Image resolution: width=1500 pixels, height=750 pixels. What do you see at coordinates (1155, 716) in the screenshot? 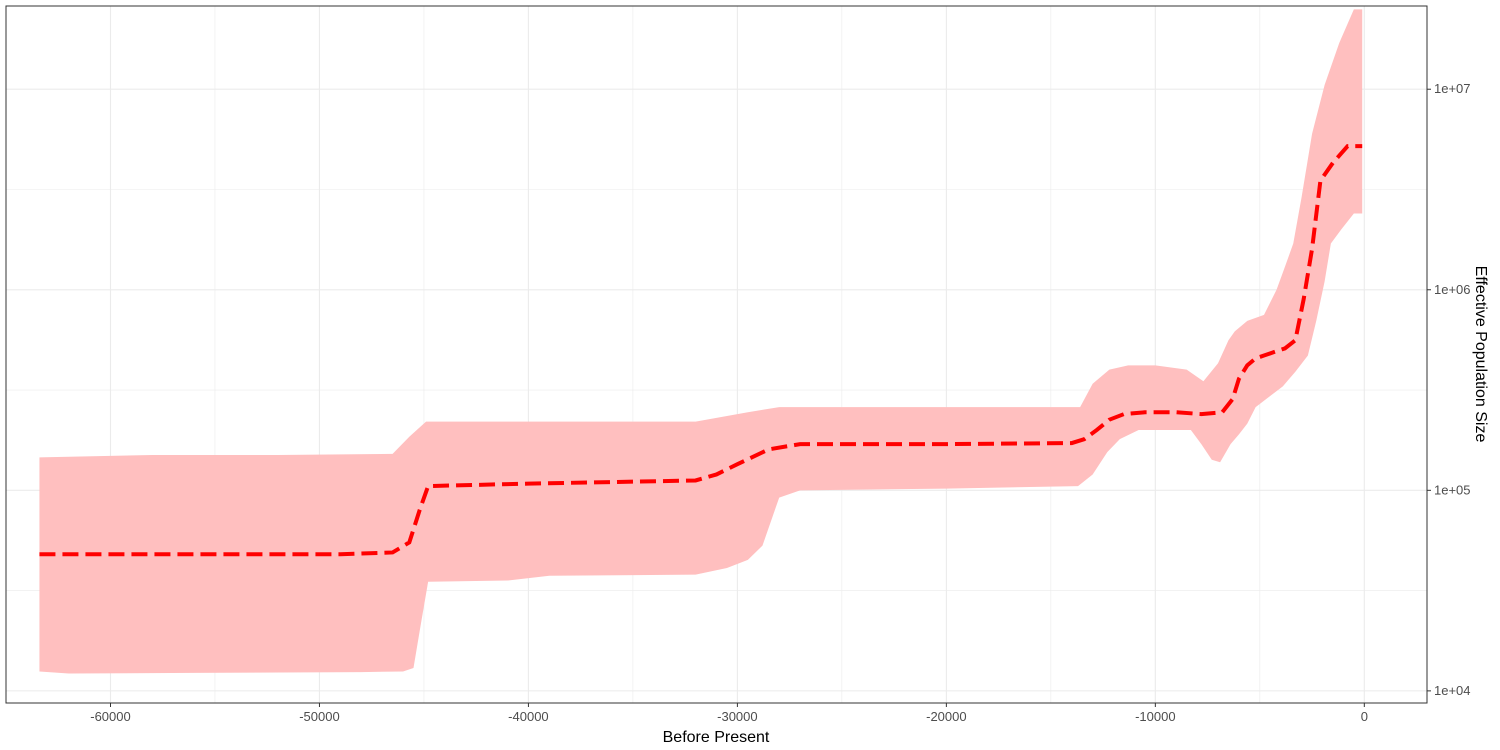
I see `x-tick-label: -10000` at bounding box center [1155, 716].